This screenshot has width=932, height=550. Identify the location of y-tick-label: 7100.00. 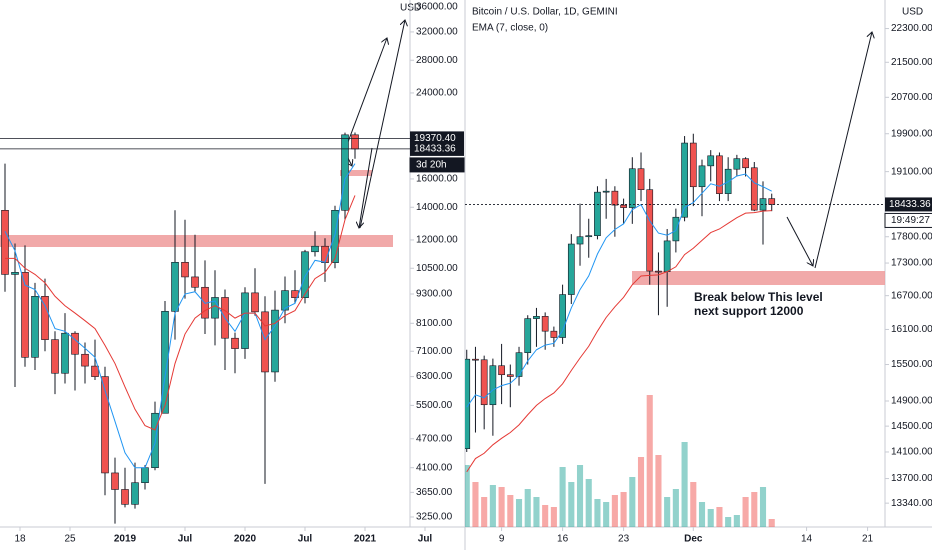
(434, 351).